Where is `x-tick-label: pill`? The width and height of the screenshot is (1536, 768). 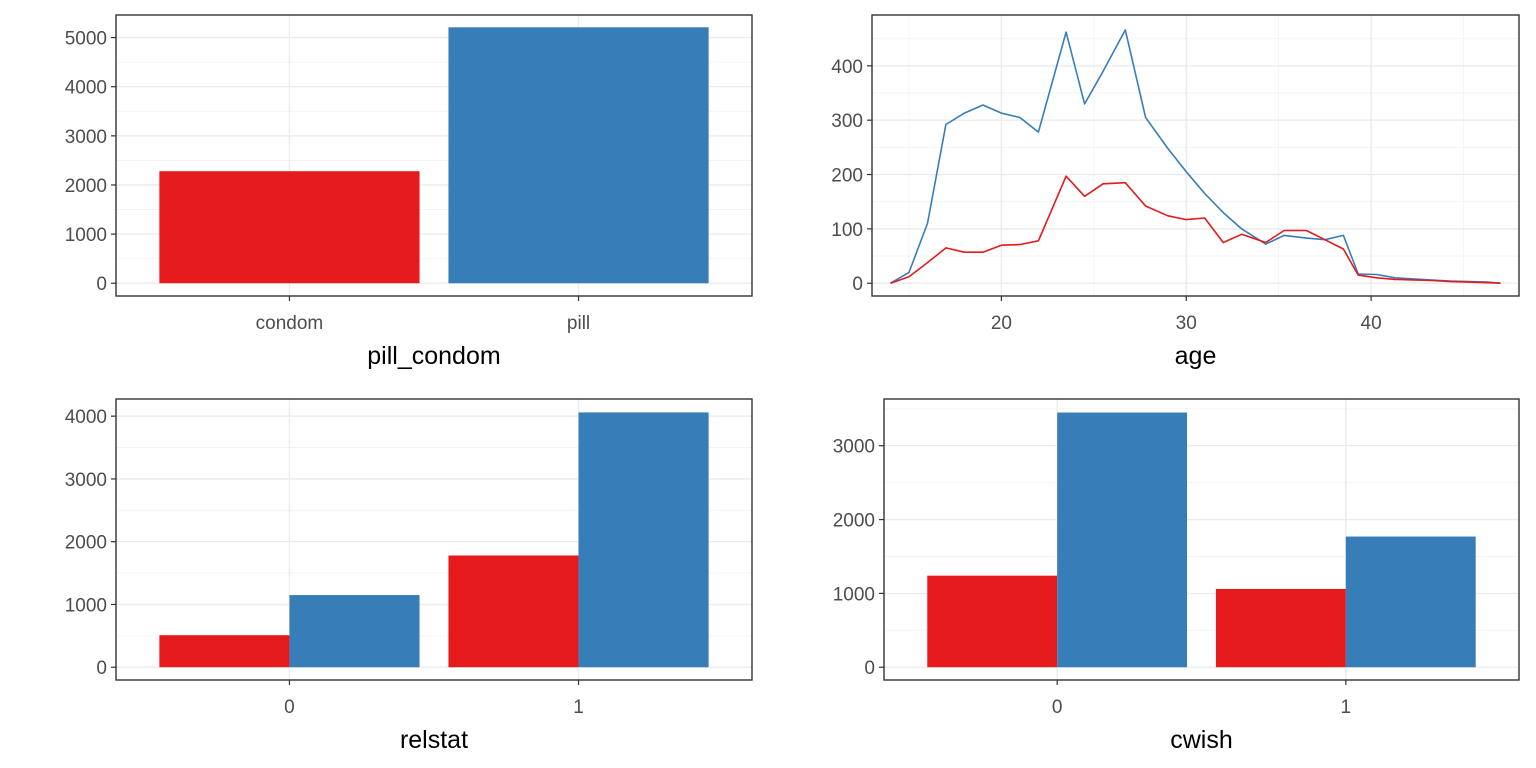 x-tick-label: pill is located at coordinates (578, 323).